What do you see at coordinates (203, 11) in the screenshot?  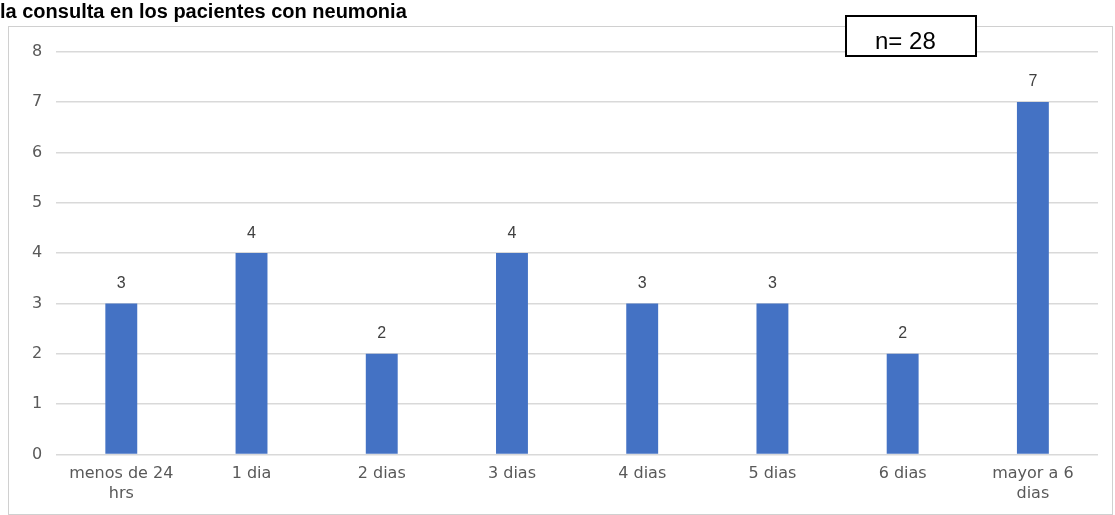 I see `chart-title: la consulta en los pacientes con neumonia` at bounding box center [203, 11].